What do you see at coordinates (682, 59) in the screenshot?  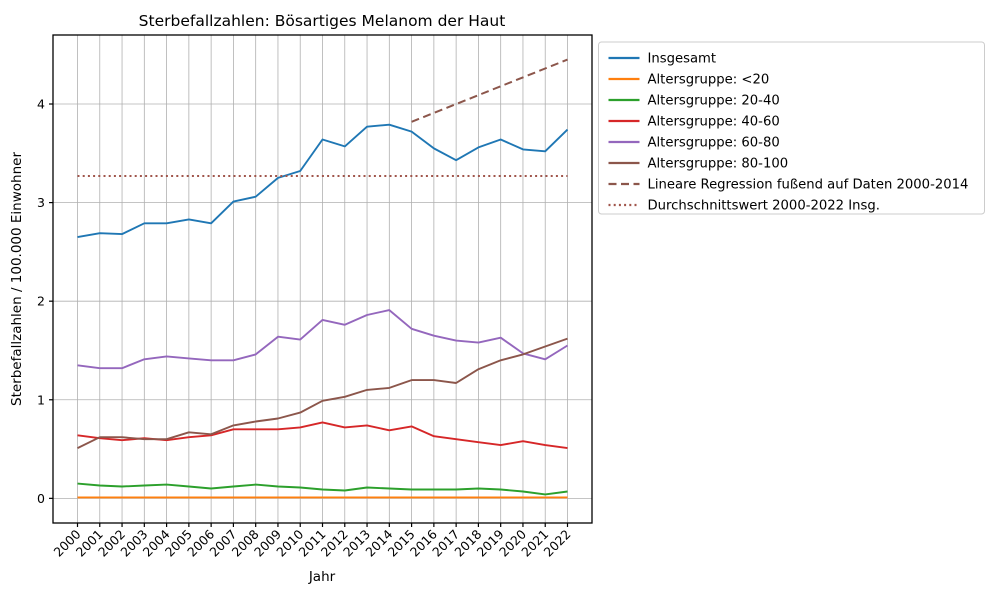 I see `legend-label: Insgesamt` at bounding box center [682, 59].